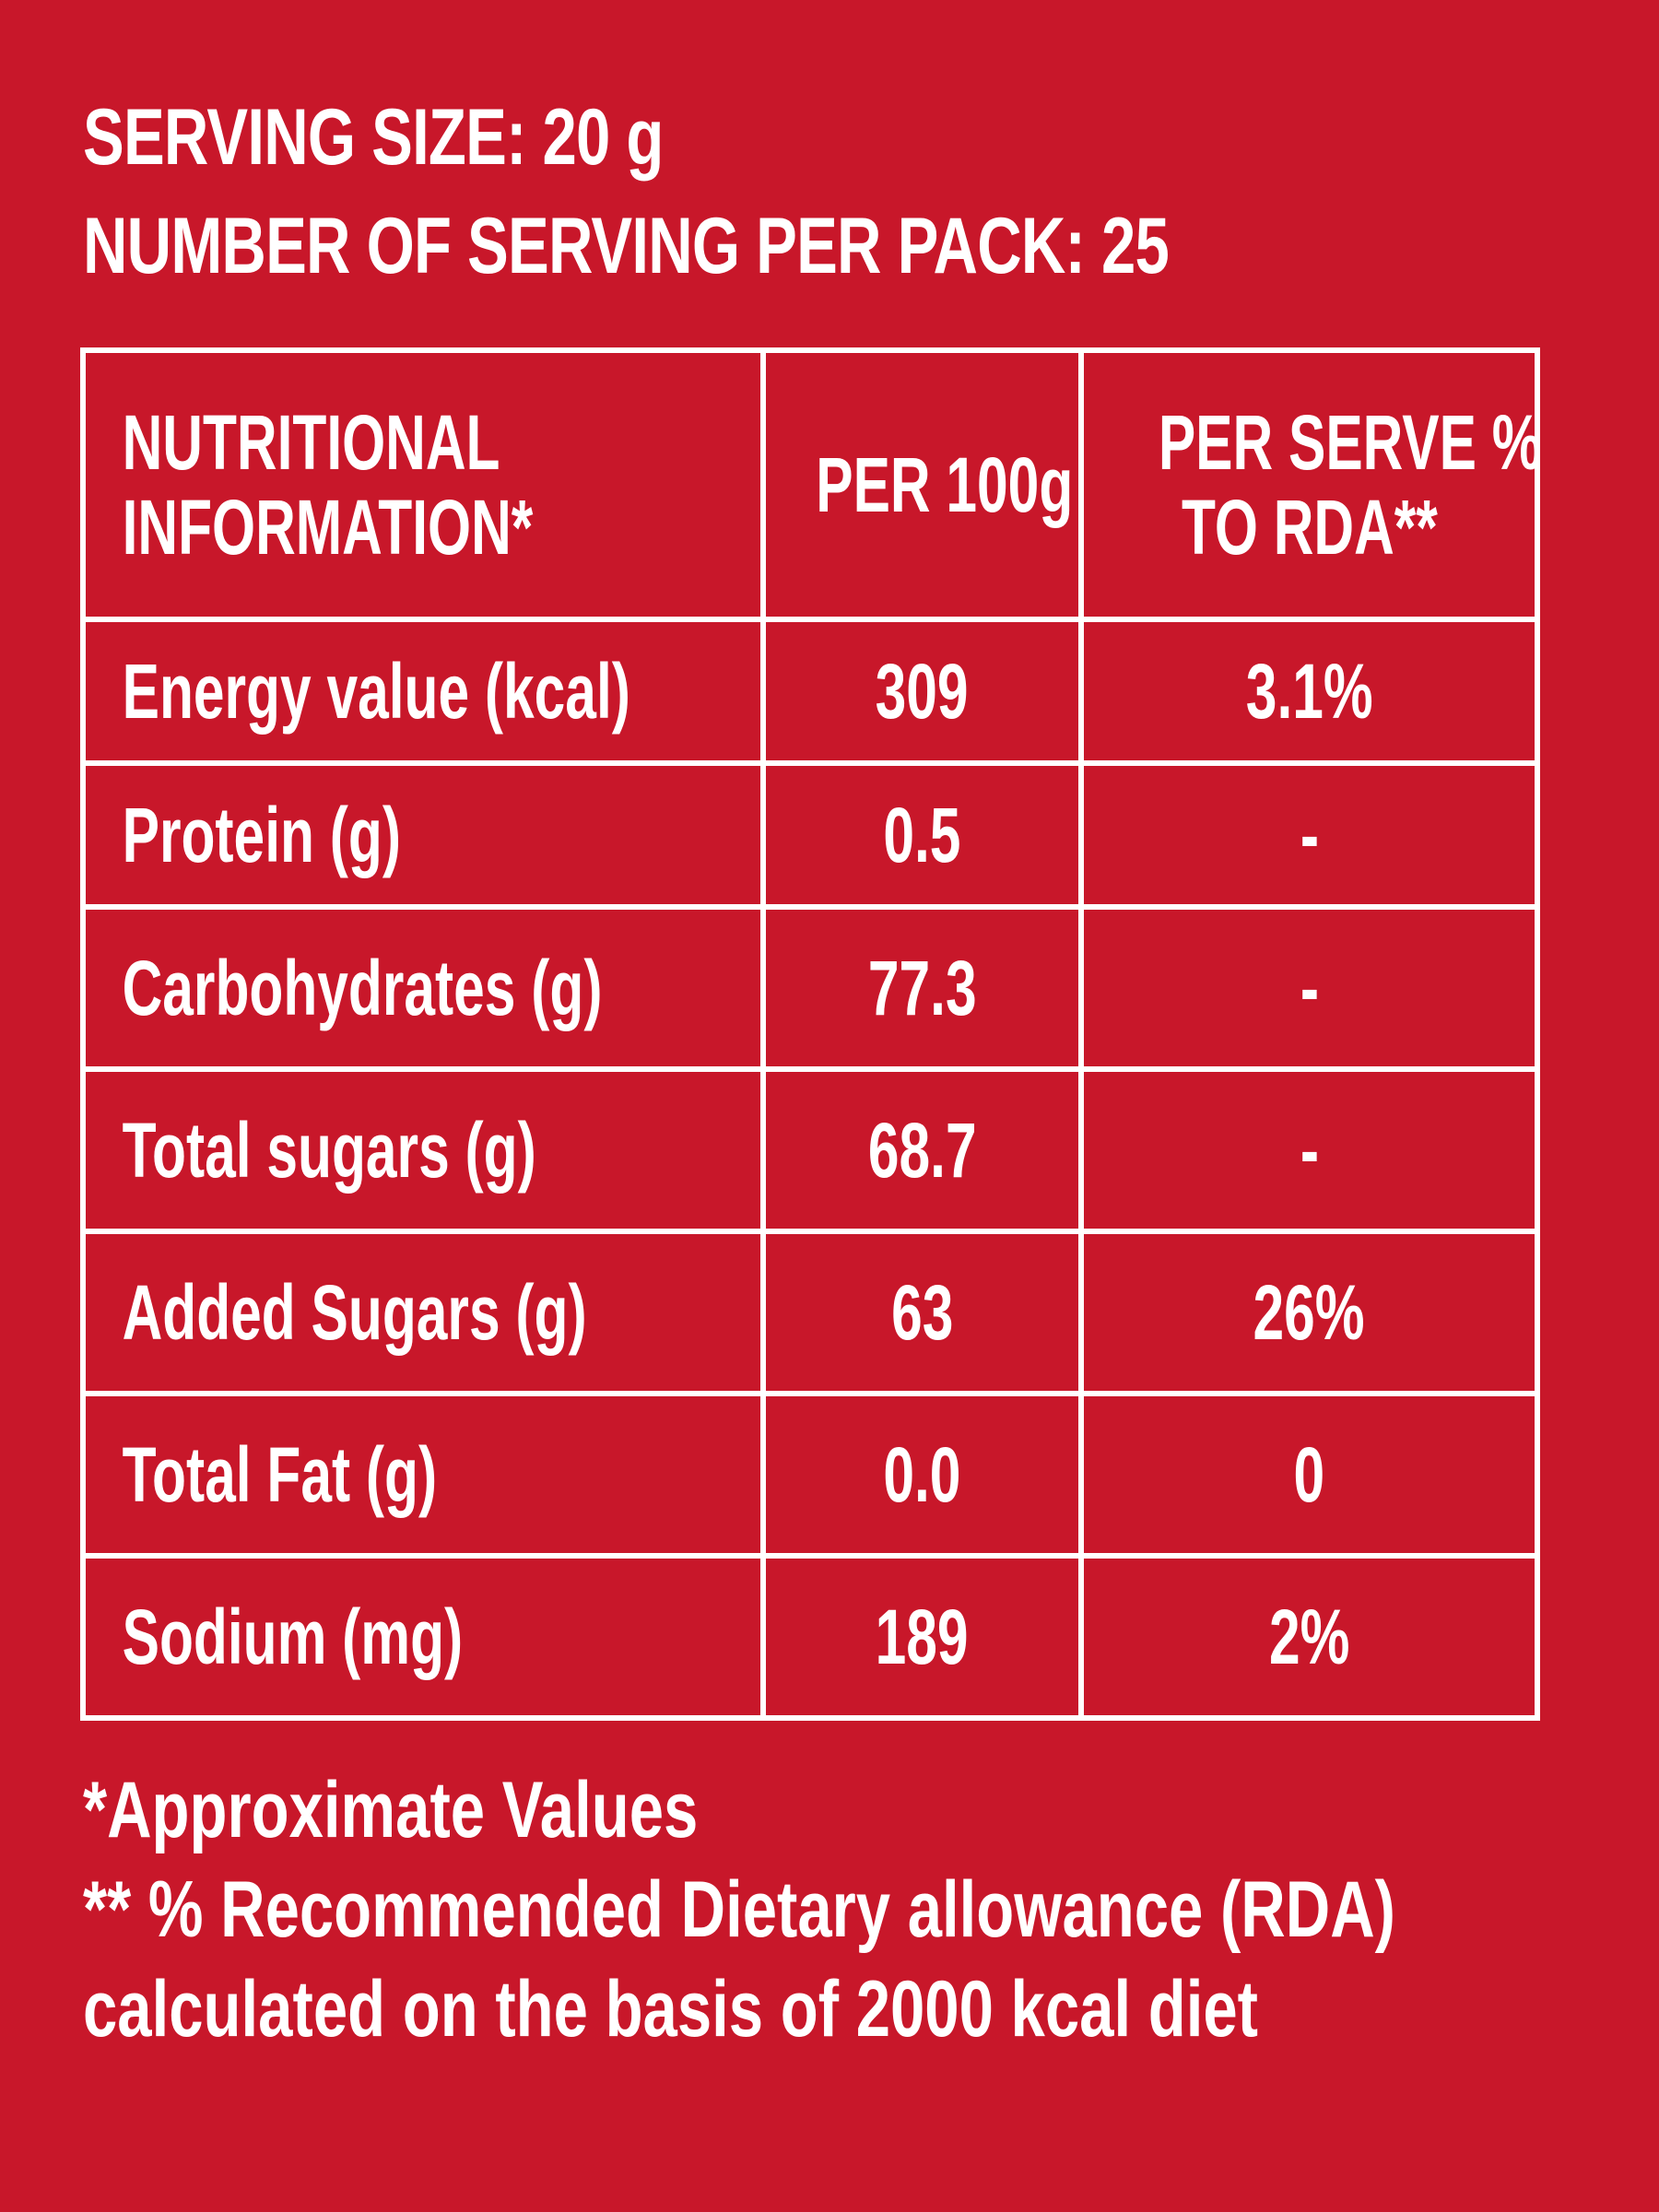 The height and width of the screenshot is (2212, 1659). I want to click on header-rda-line1: PER SERVE %, so click(1347, 442).